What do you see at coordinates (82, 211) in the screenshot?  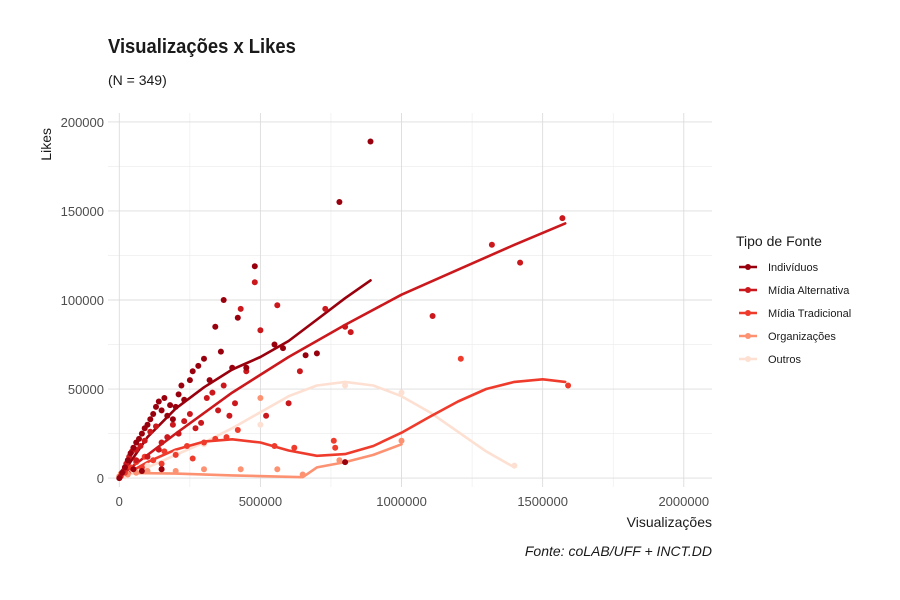 I see `y-tick-label: 150000` at bounding box center [82, 211].